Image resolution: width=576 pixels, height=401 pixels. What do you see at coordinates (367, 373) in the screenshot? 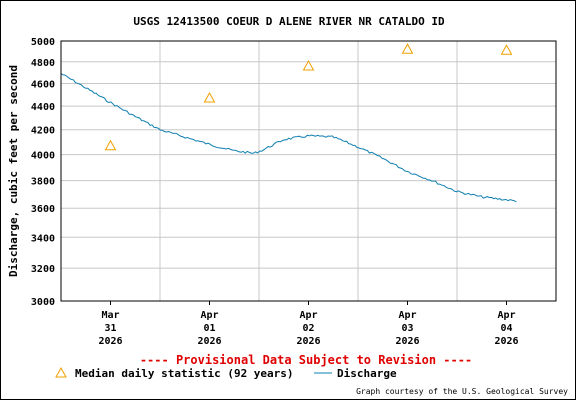
I see `legend-discharge-label: Discharge` at bounding box center [367, 373].